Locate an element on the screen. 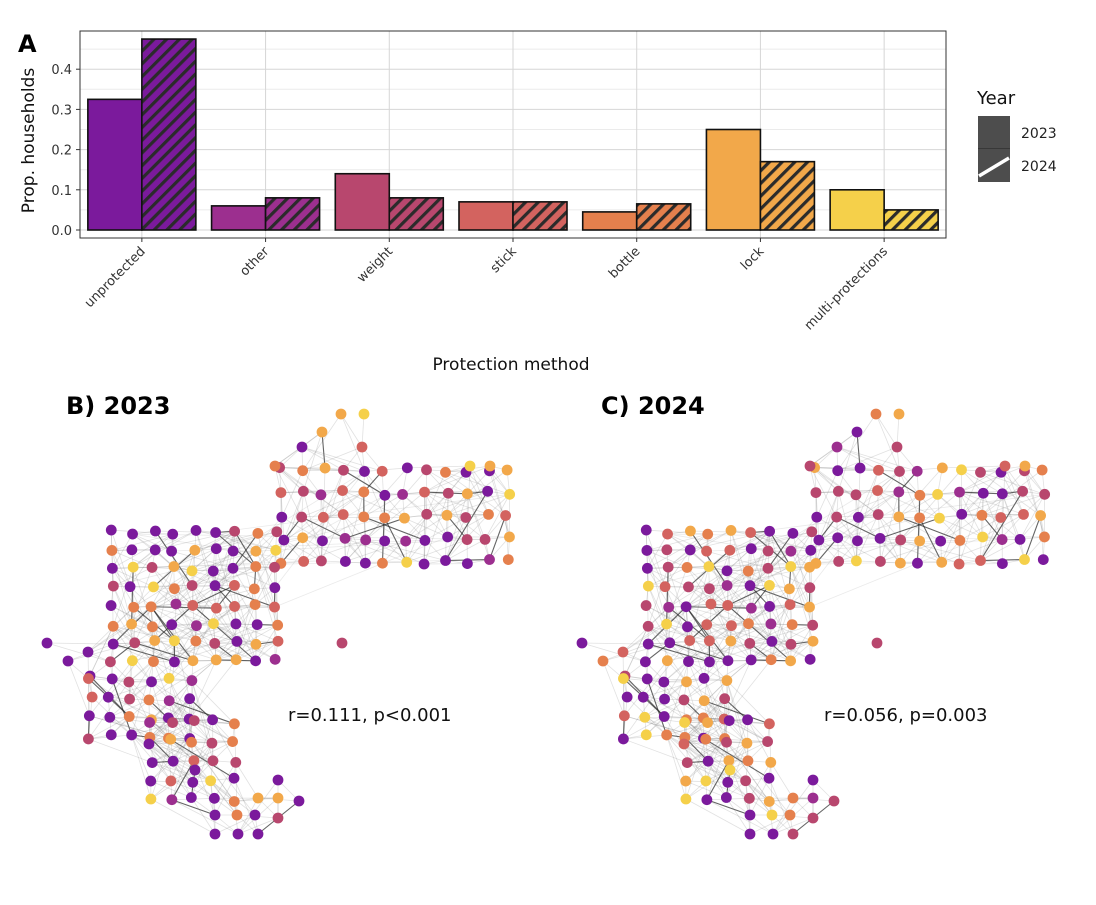 This screenshot has width=1096, height=905. network-node-isolated is located at coordinates (877, 643).